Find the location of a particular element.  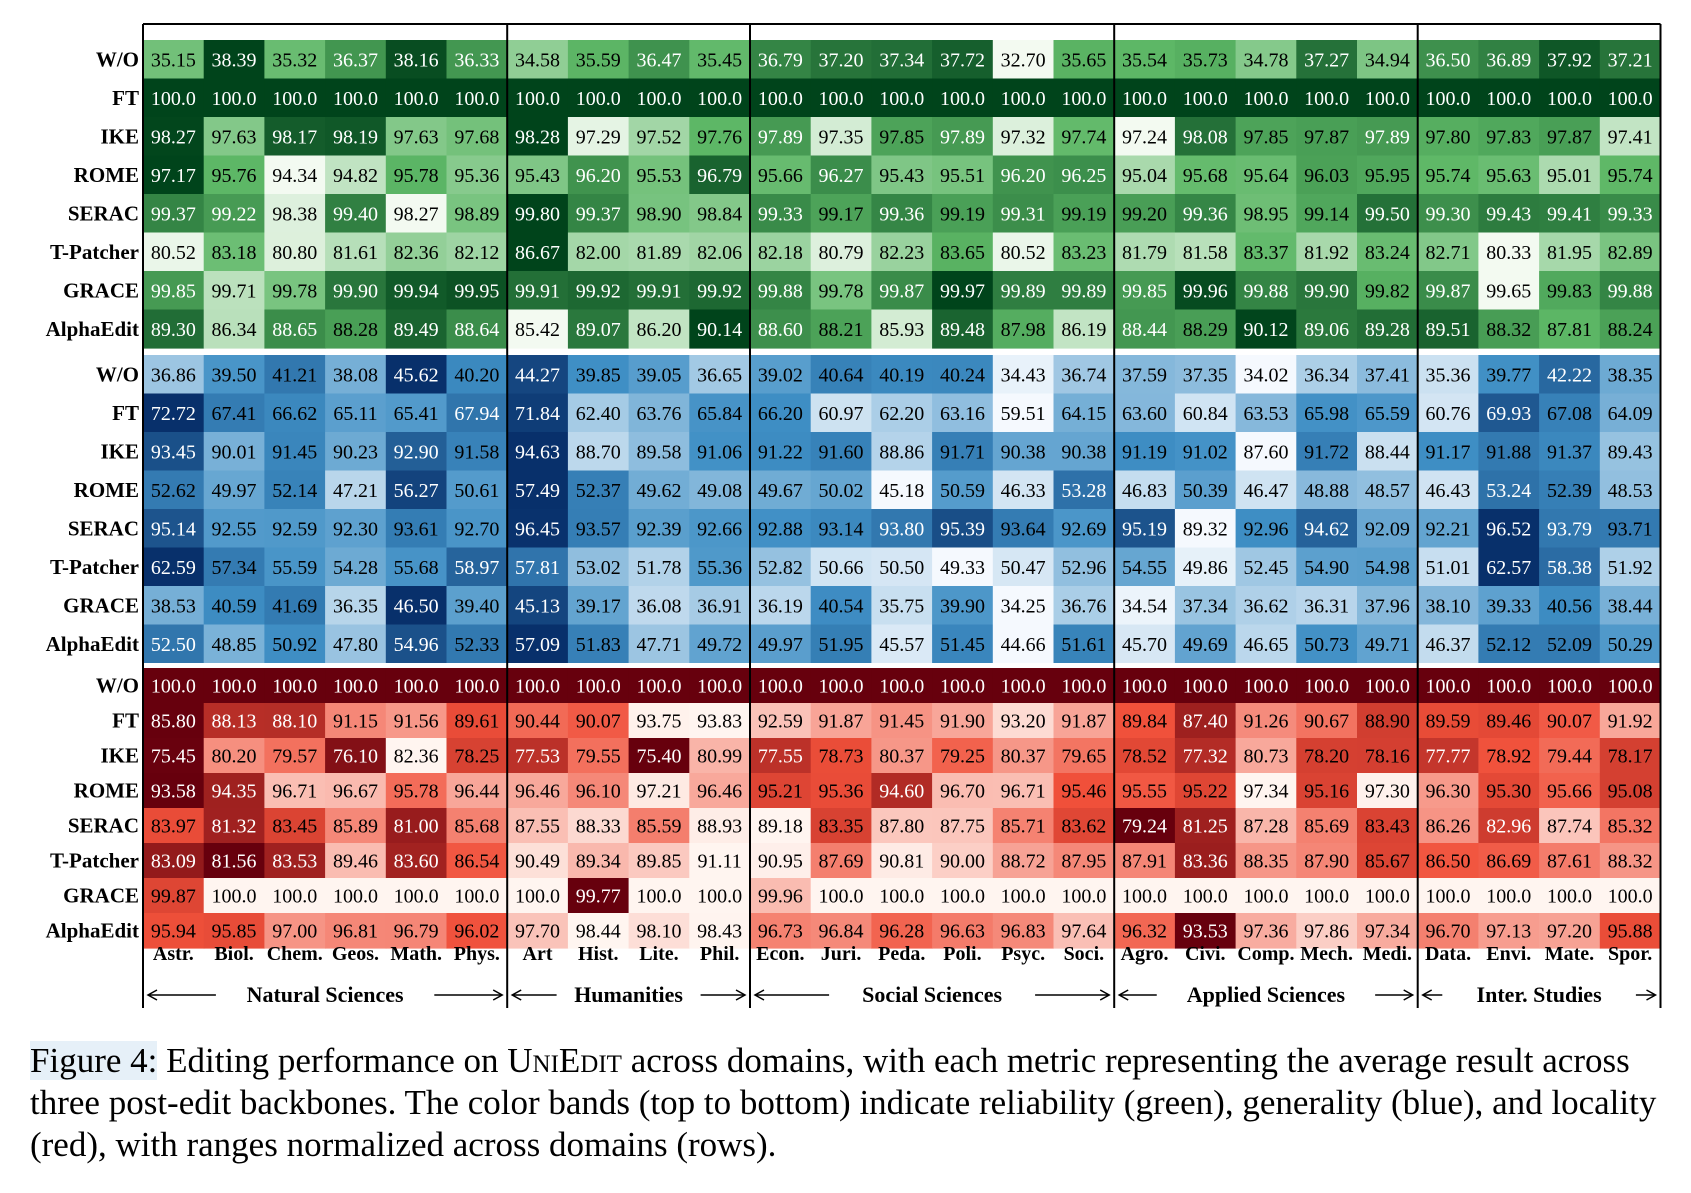

cell-value: 83.24 is located at coordinates (1387, 253).